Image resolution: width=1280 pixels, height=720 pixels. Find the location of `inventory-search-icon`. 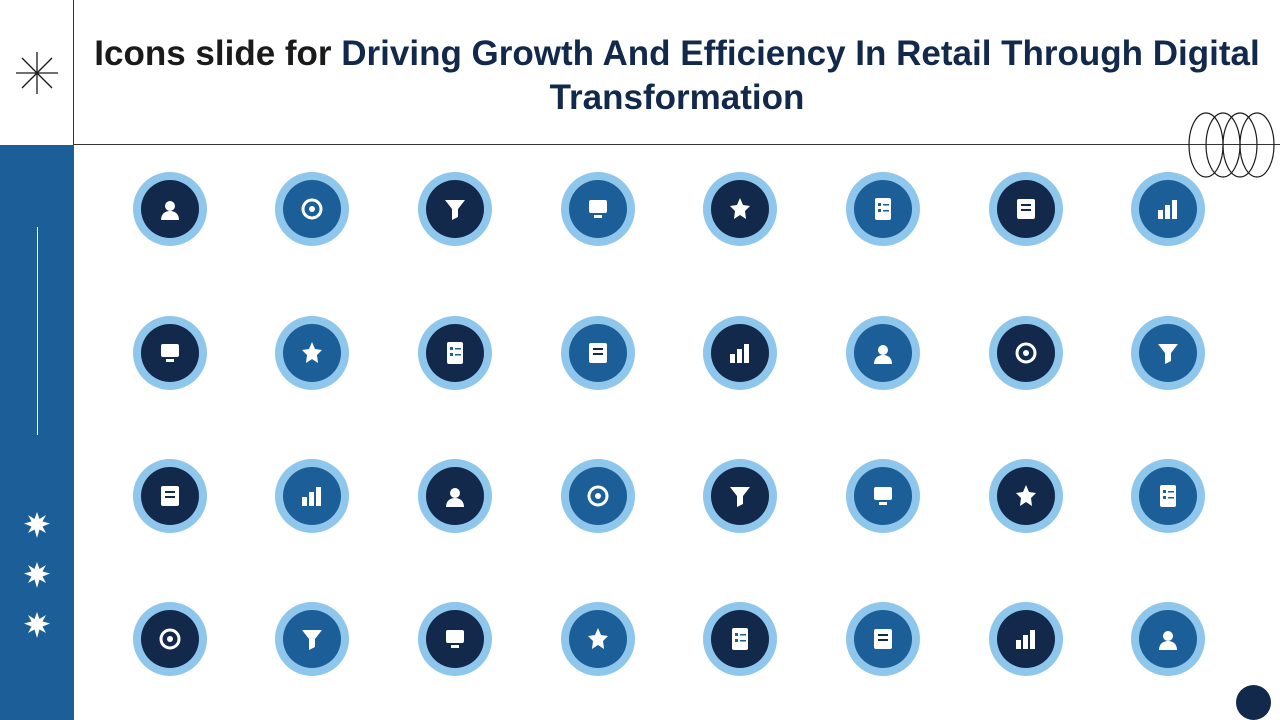

inventory-search-icon is located at coordinates (455, 353).